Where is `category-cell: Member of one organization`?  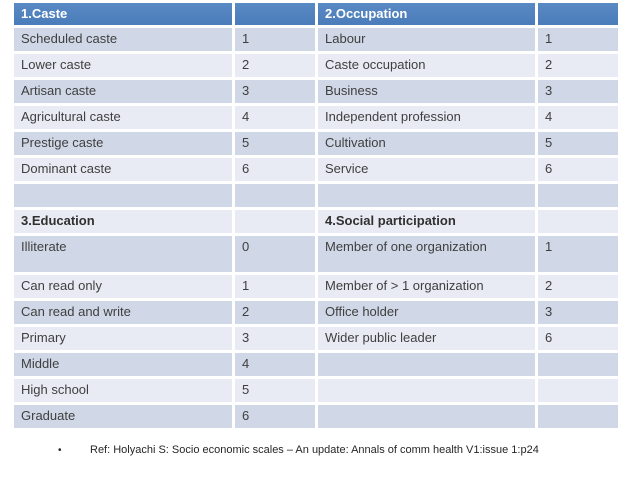 category-cell: Member of one organization is located at coordinates (426, 254).